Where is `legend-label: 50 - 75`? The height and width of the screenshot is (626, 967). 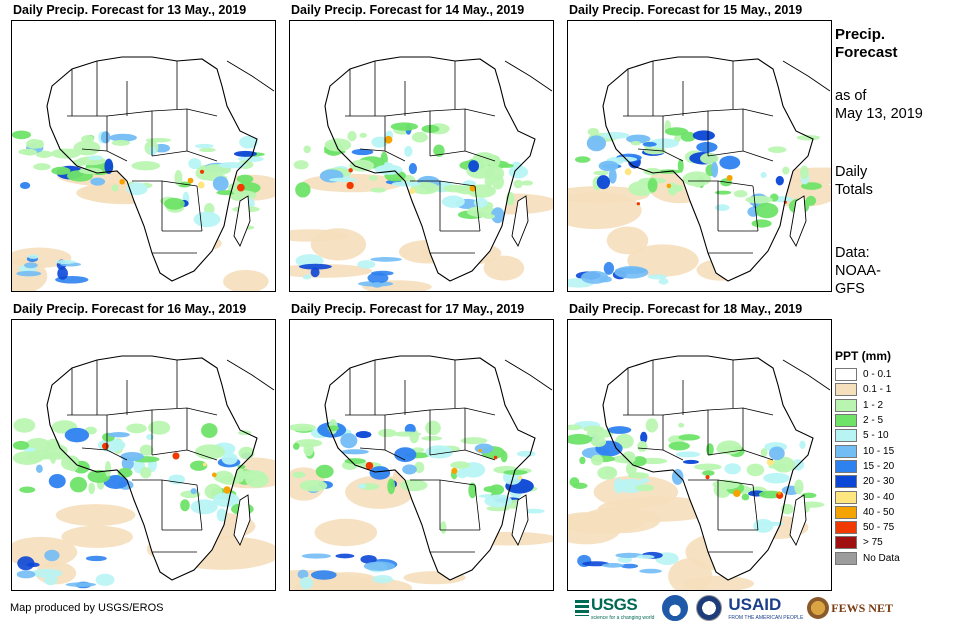 legend-label: 50 - 75 is located at coordinates (879, 528).